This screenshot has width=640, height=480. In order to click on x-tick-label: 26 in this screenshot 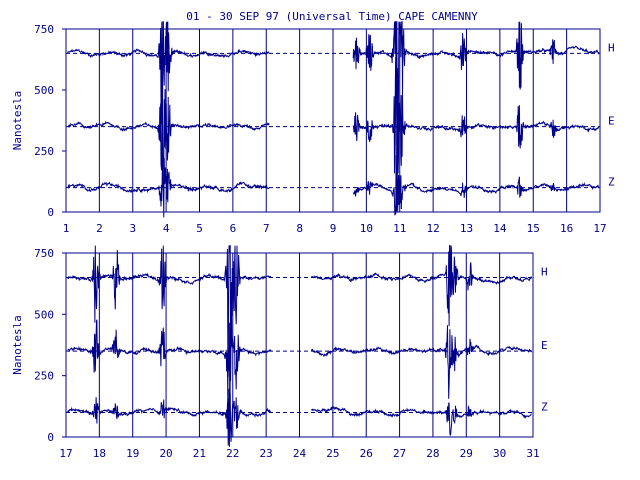, I will do `click(366, 453)`.